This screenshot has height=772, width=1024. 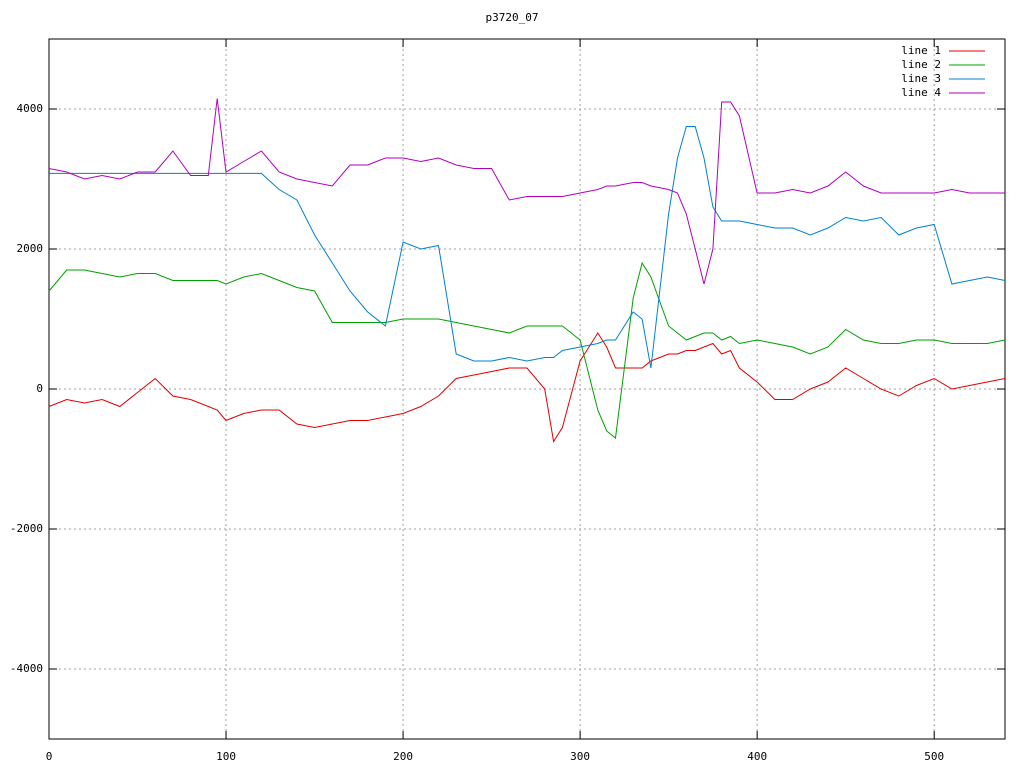 What do you see at coordinates (403, 756) in the screenshot?
I see `x-tick-label: 200` at bounding box center [403, 756].